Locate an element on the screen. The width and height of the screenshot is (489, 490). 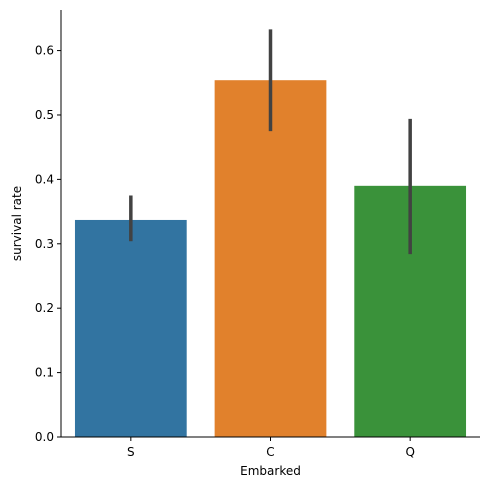
x-tick-label: C is located at coordinates (270, 452).